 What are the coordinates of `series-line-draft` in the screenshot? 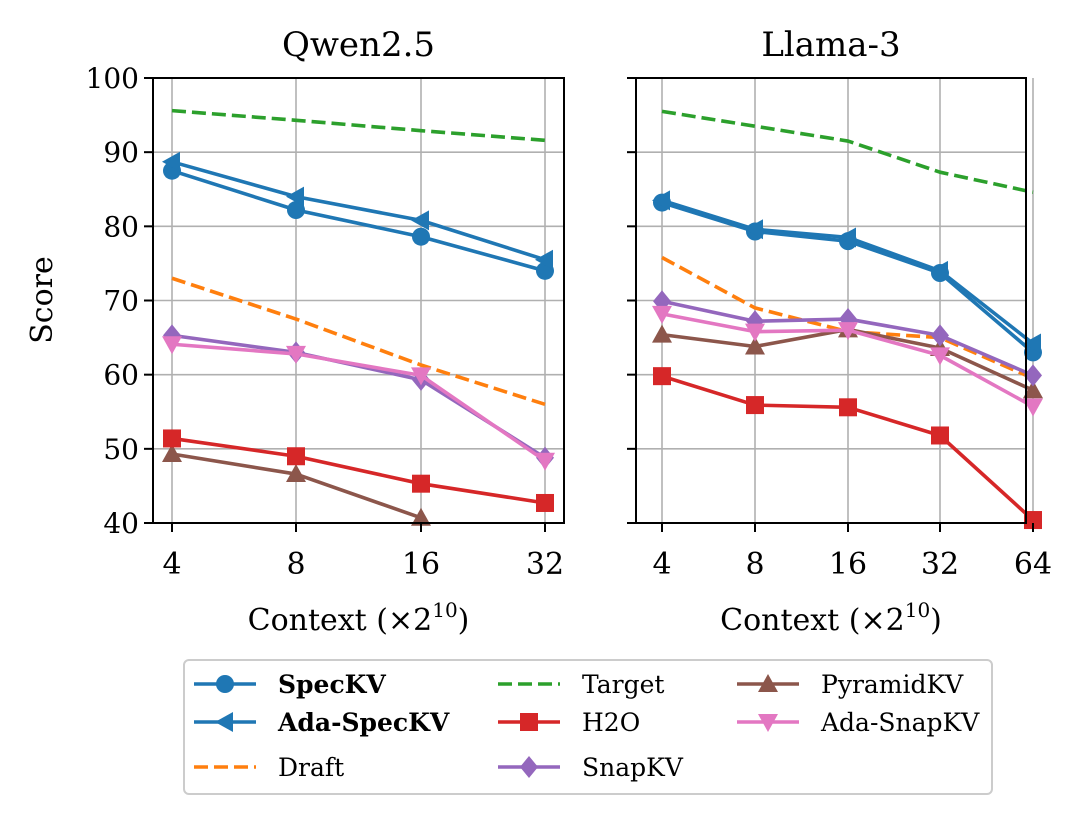 It's located at (358, 341).